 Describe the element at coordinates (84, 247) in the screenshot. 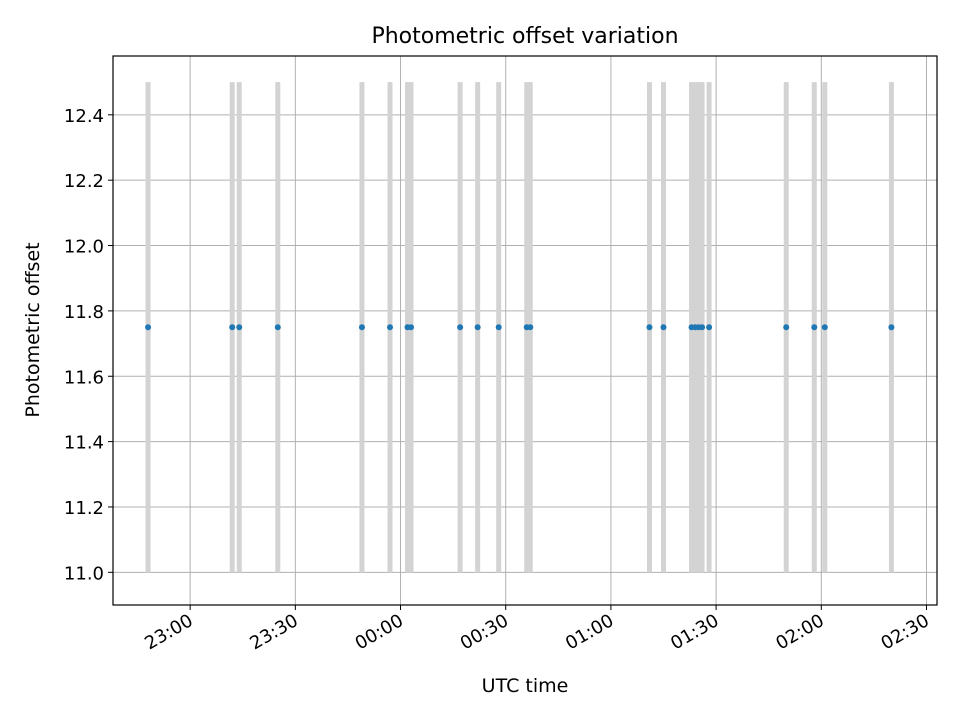

I see `y-tick-label: 12.0` at that location.